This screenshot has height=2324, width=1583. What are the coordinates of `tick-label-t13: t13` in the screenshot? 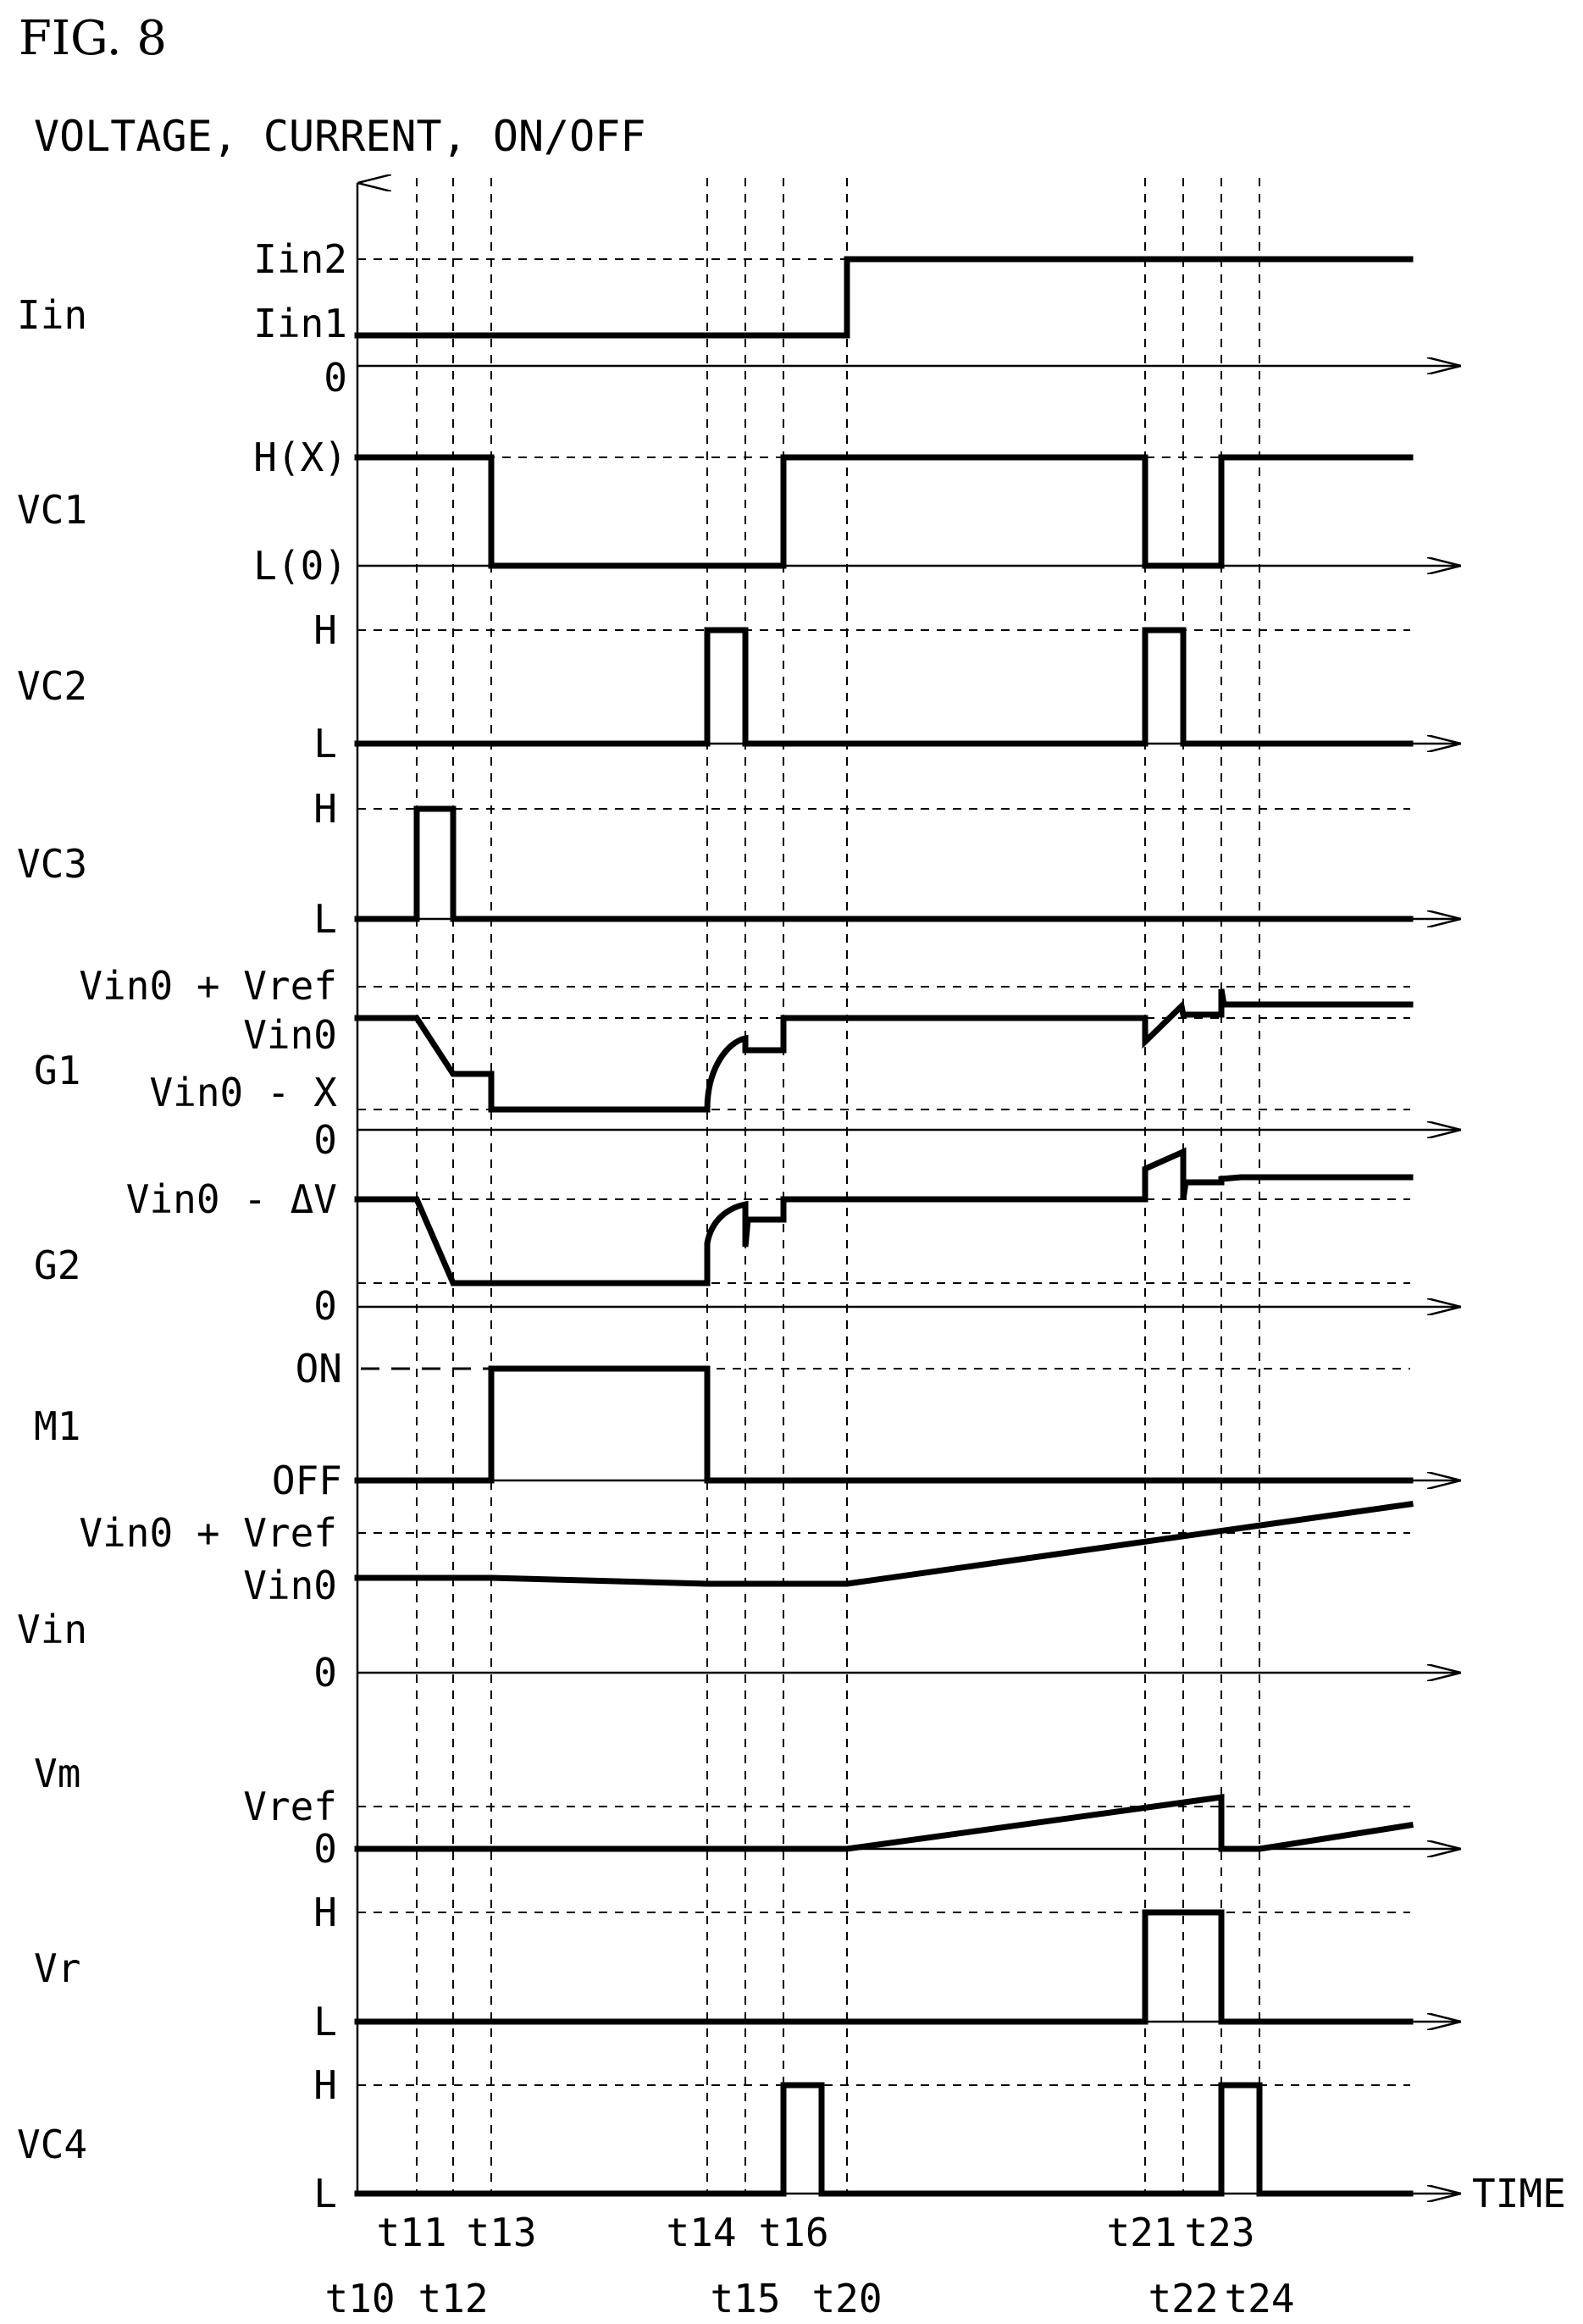 It's located at (501, 2232).